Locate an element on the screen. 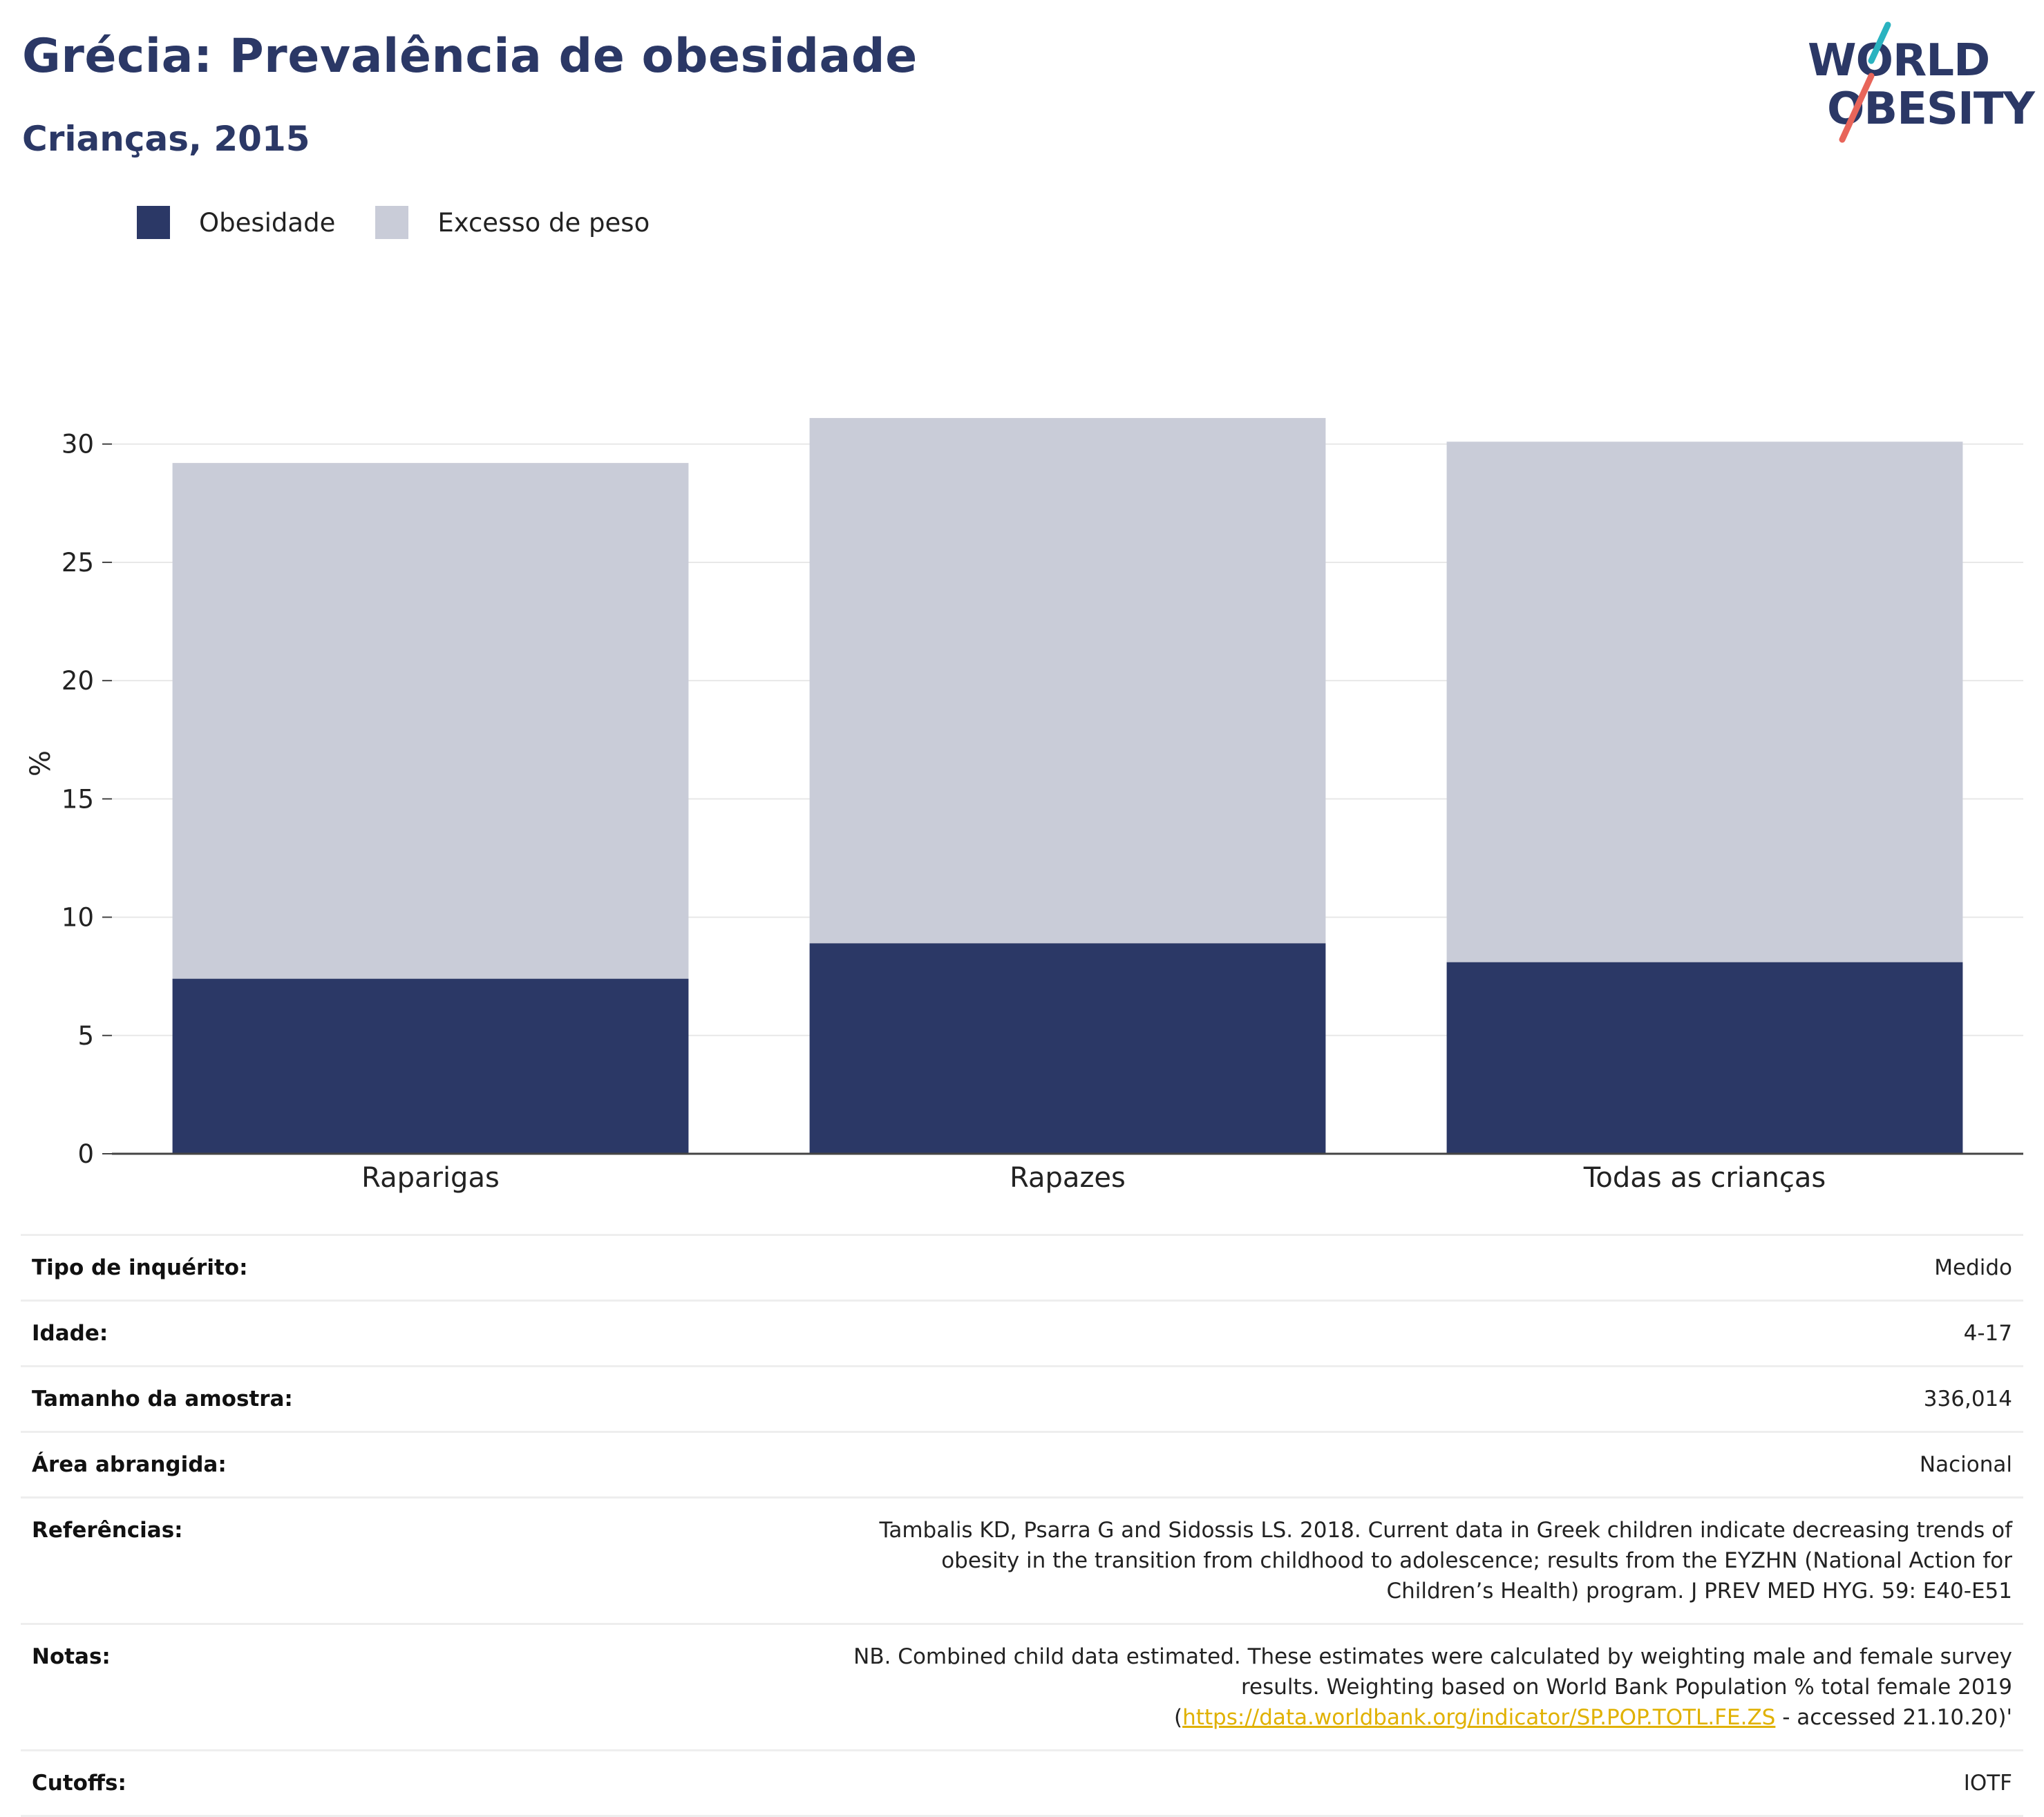 This screenshot has height=1817, width=2044. logo-word-world: WORLD is located at coordinates (1899, 60).